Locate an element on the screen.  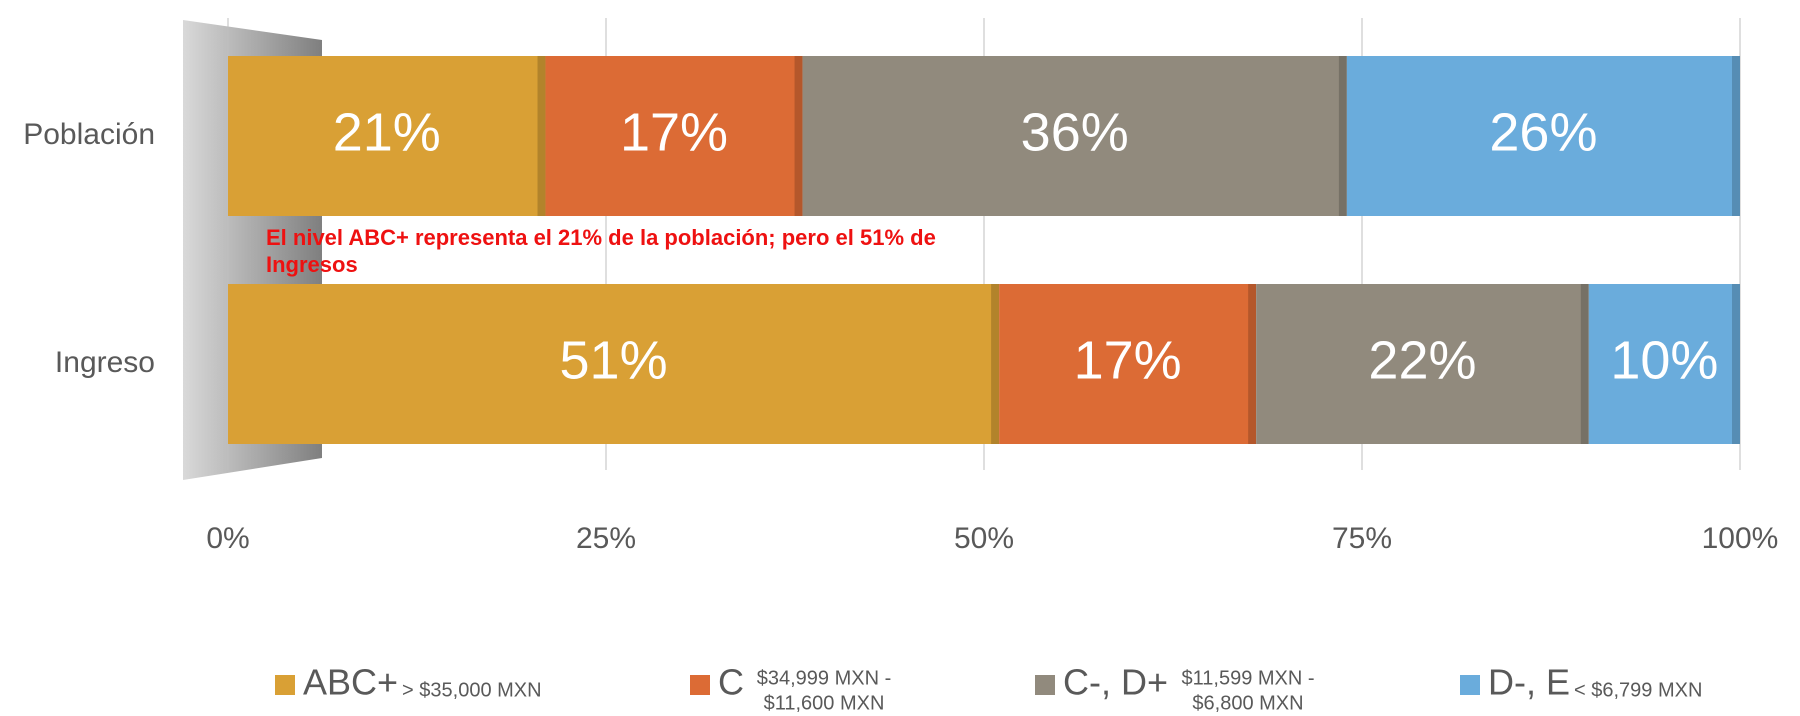
legend-description: $34,999 MXN - is located at coordinates (824, 678).